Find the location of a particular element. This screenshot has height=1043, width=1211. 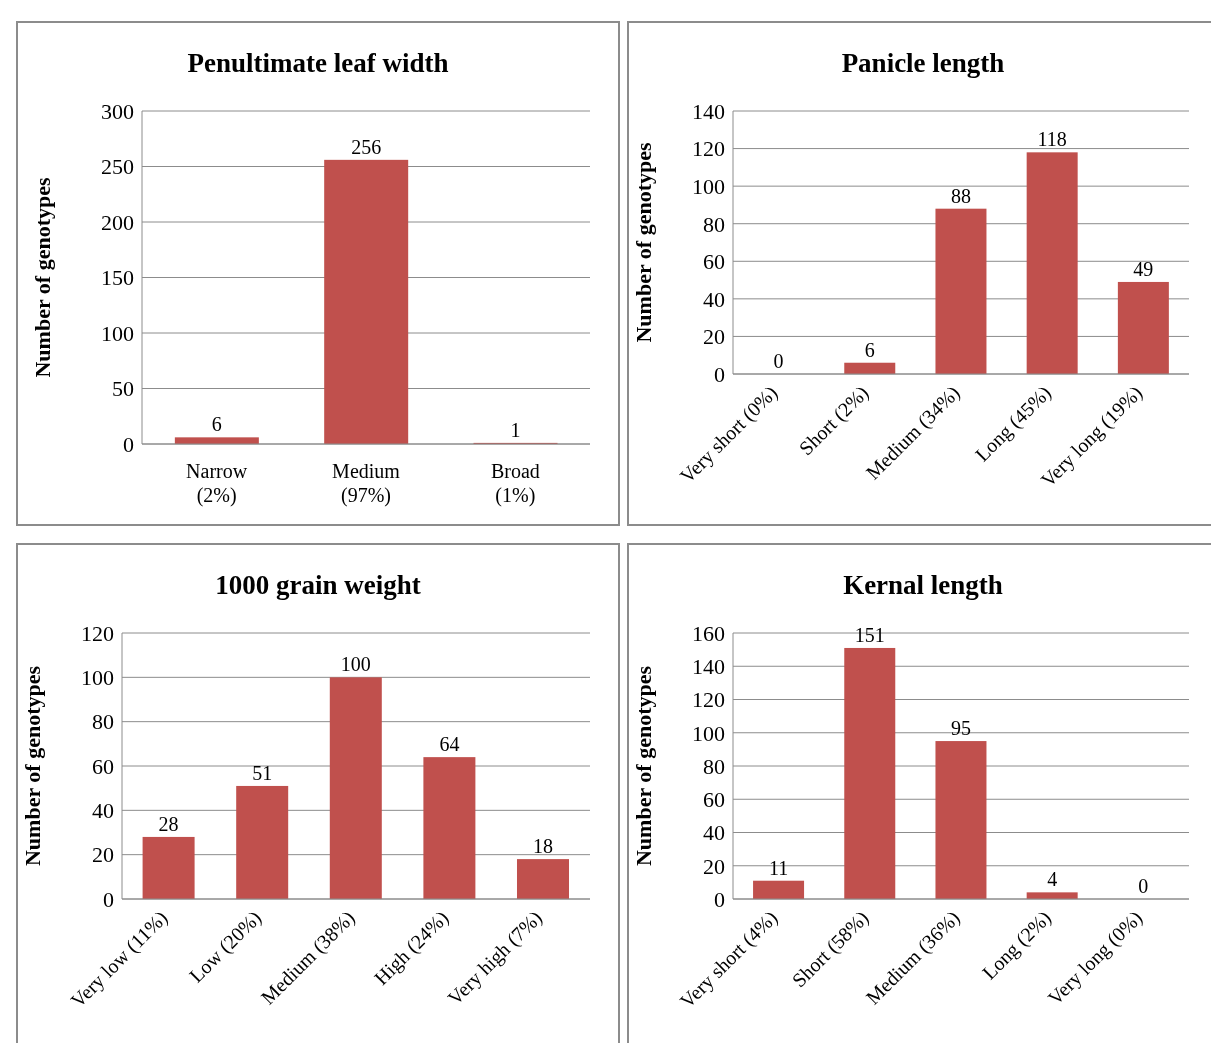

data-label: 256 is located at coordinates (366, 146).